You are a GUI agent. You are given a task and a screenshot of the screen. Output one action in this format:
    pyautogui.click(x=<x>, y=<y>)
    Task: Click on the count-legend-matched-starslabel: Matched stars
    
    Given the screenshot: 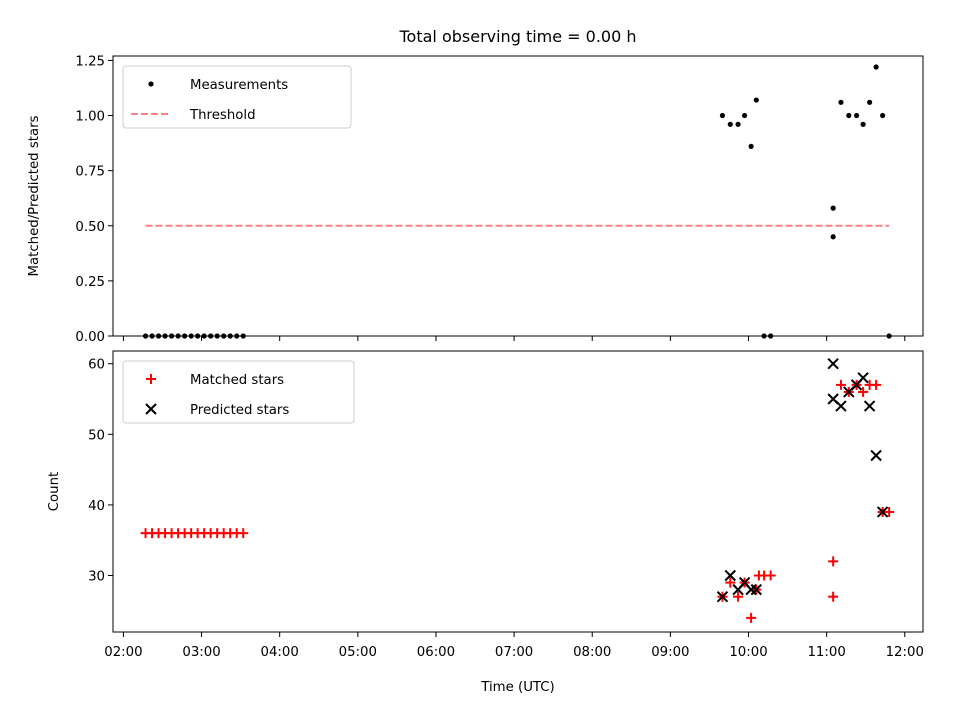 What is the action you would take?
    pyautogui.click(x=237, y=380)
    